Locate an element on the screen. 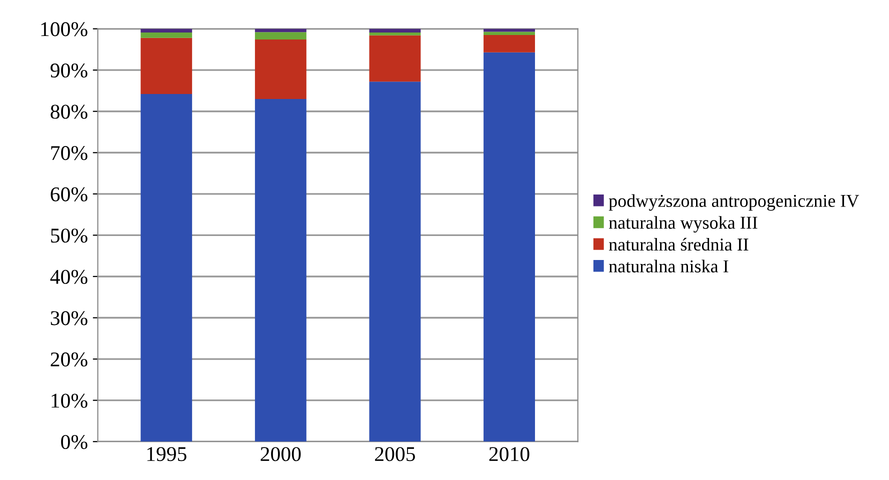 Image resolution: width=889 pixels, height=480 pixels. y-tick-label: 20% is located at coordinates (69, 359).